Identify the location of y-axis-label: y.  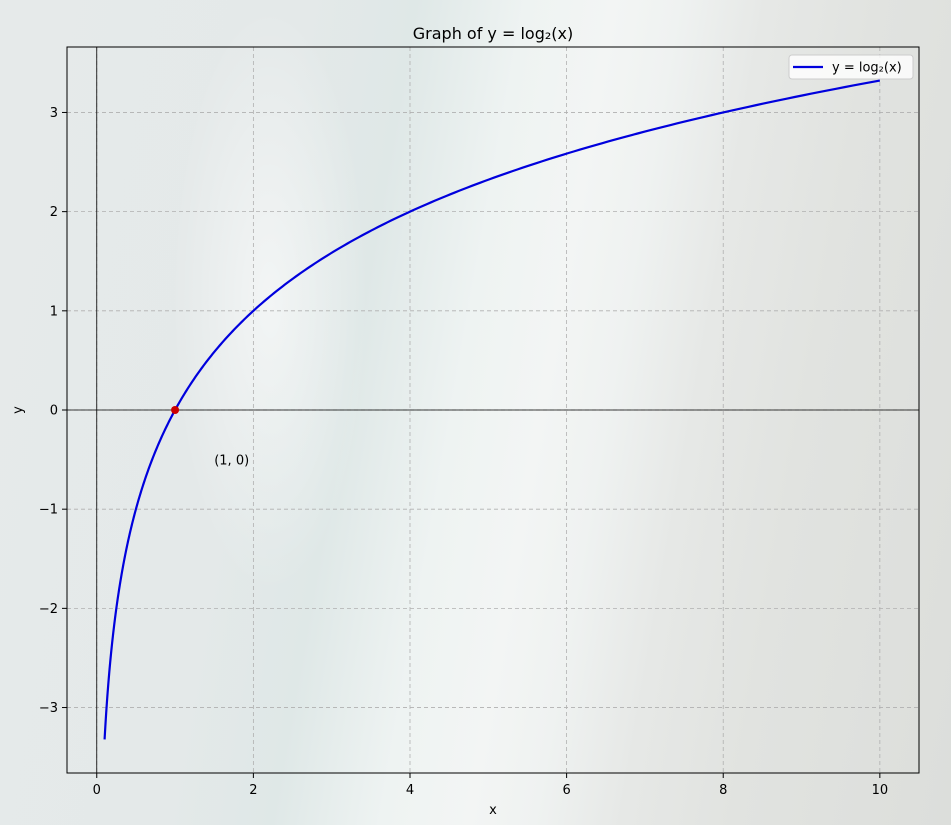
(18, 410).